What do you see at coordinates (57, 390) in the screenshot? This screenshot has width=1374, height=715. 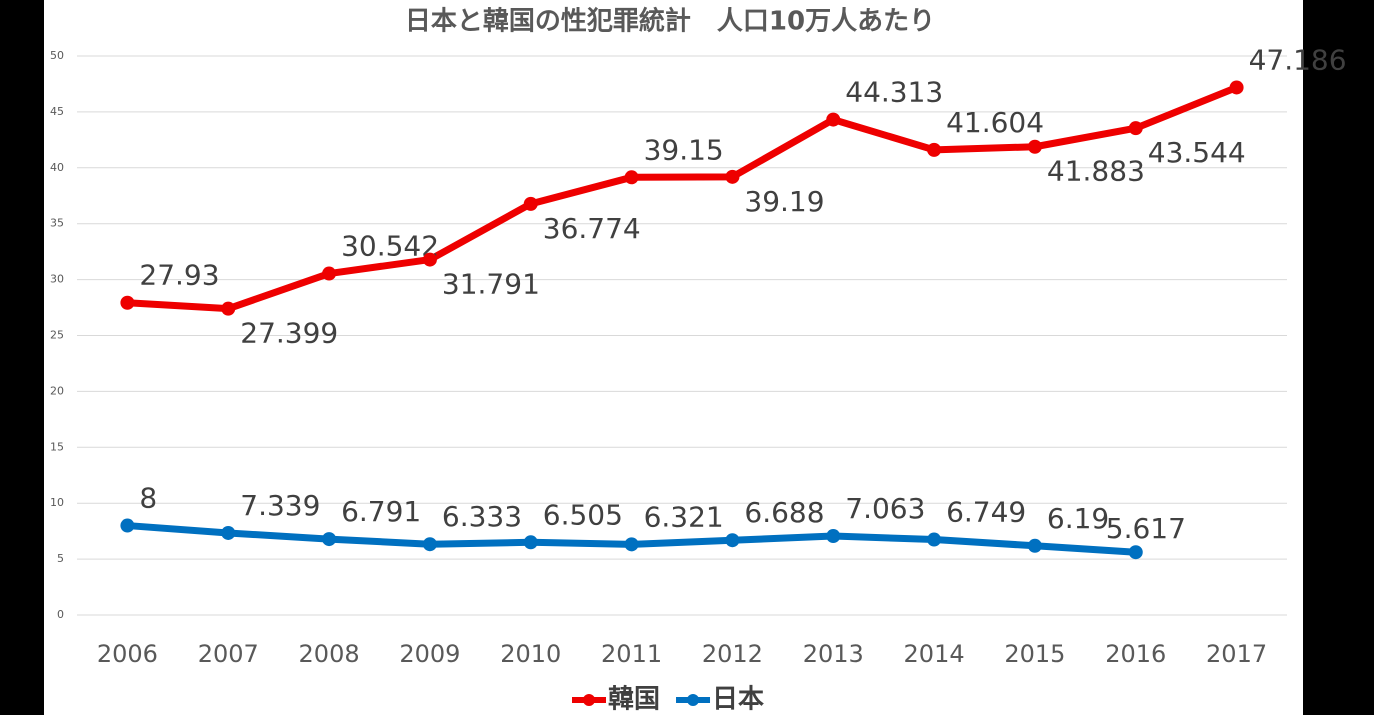 I see `y-tick-label: 20` at bounding box center [57, 390].